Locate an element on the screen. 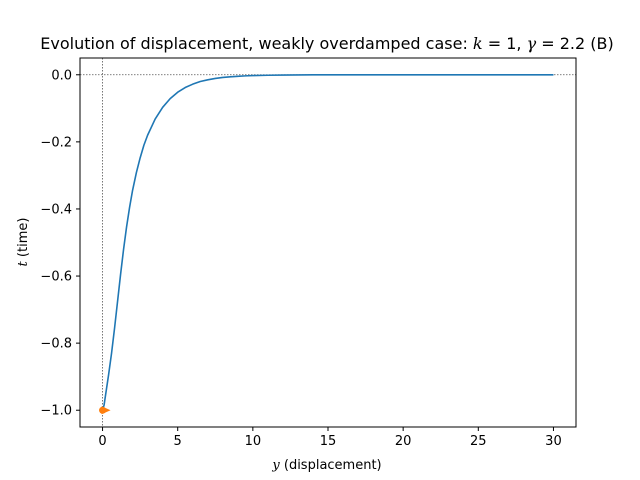  y-tick-label: −0.2 is located at coordinates (56, 142).